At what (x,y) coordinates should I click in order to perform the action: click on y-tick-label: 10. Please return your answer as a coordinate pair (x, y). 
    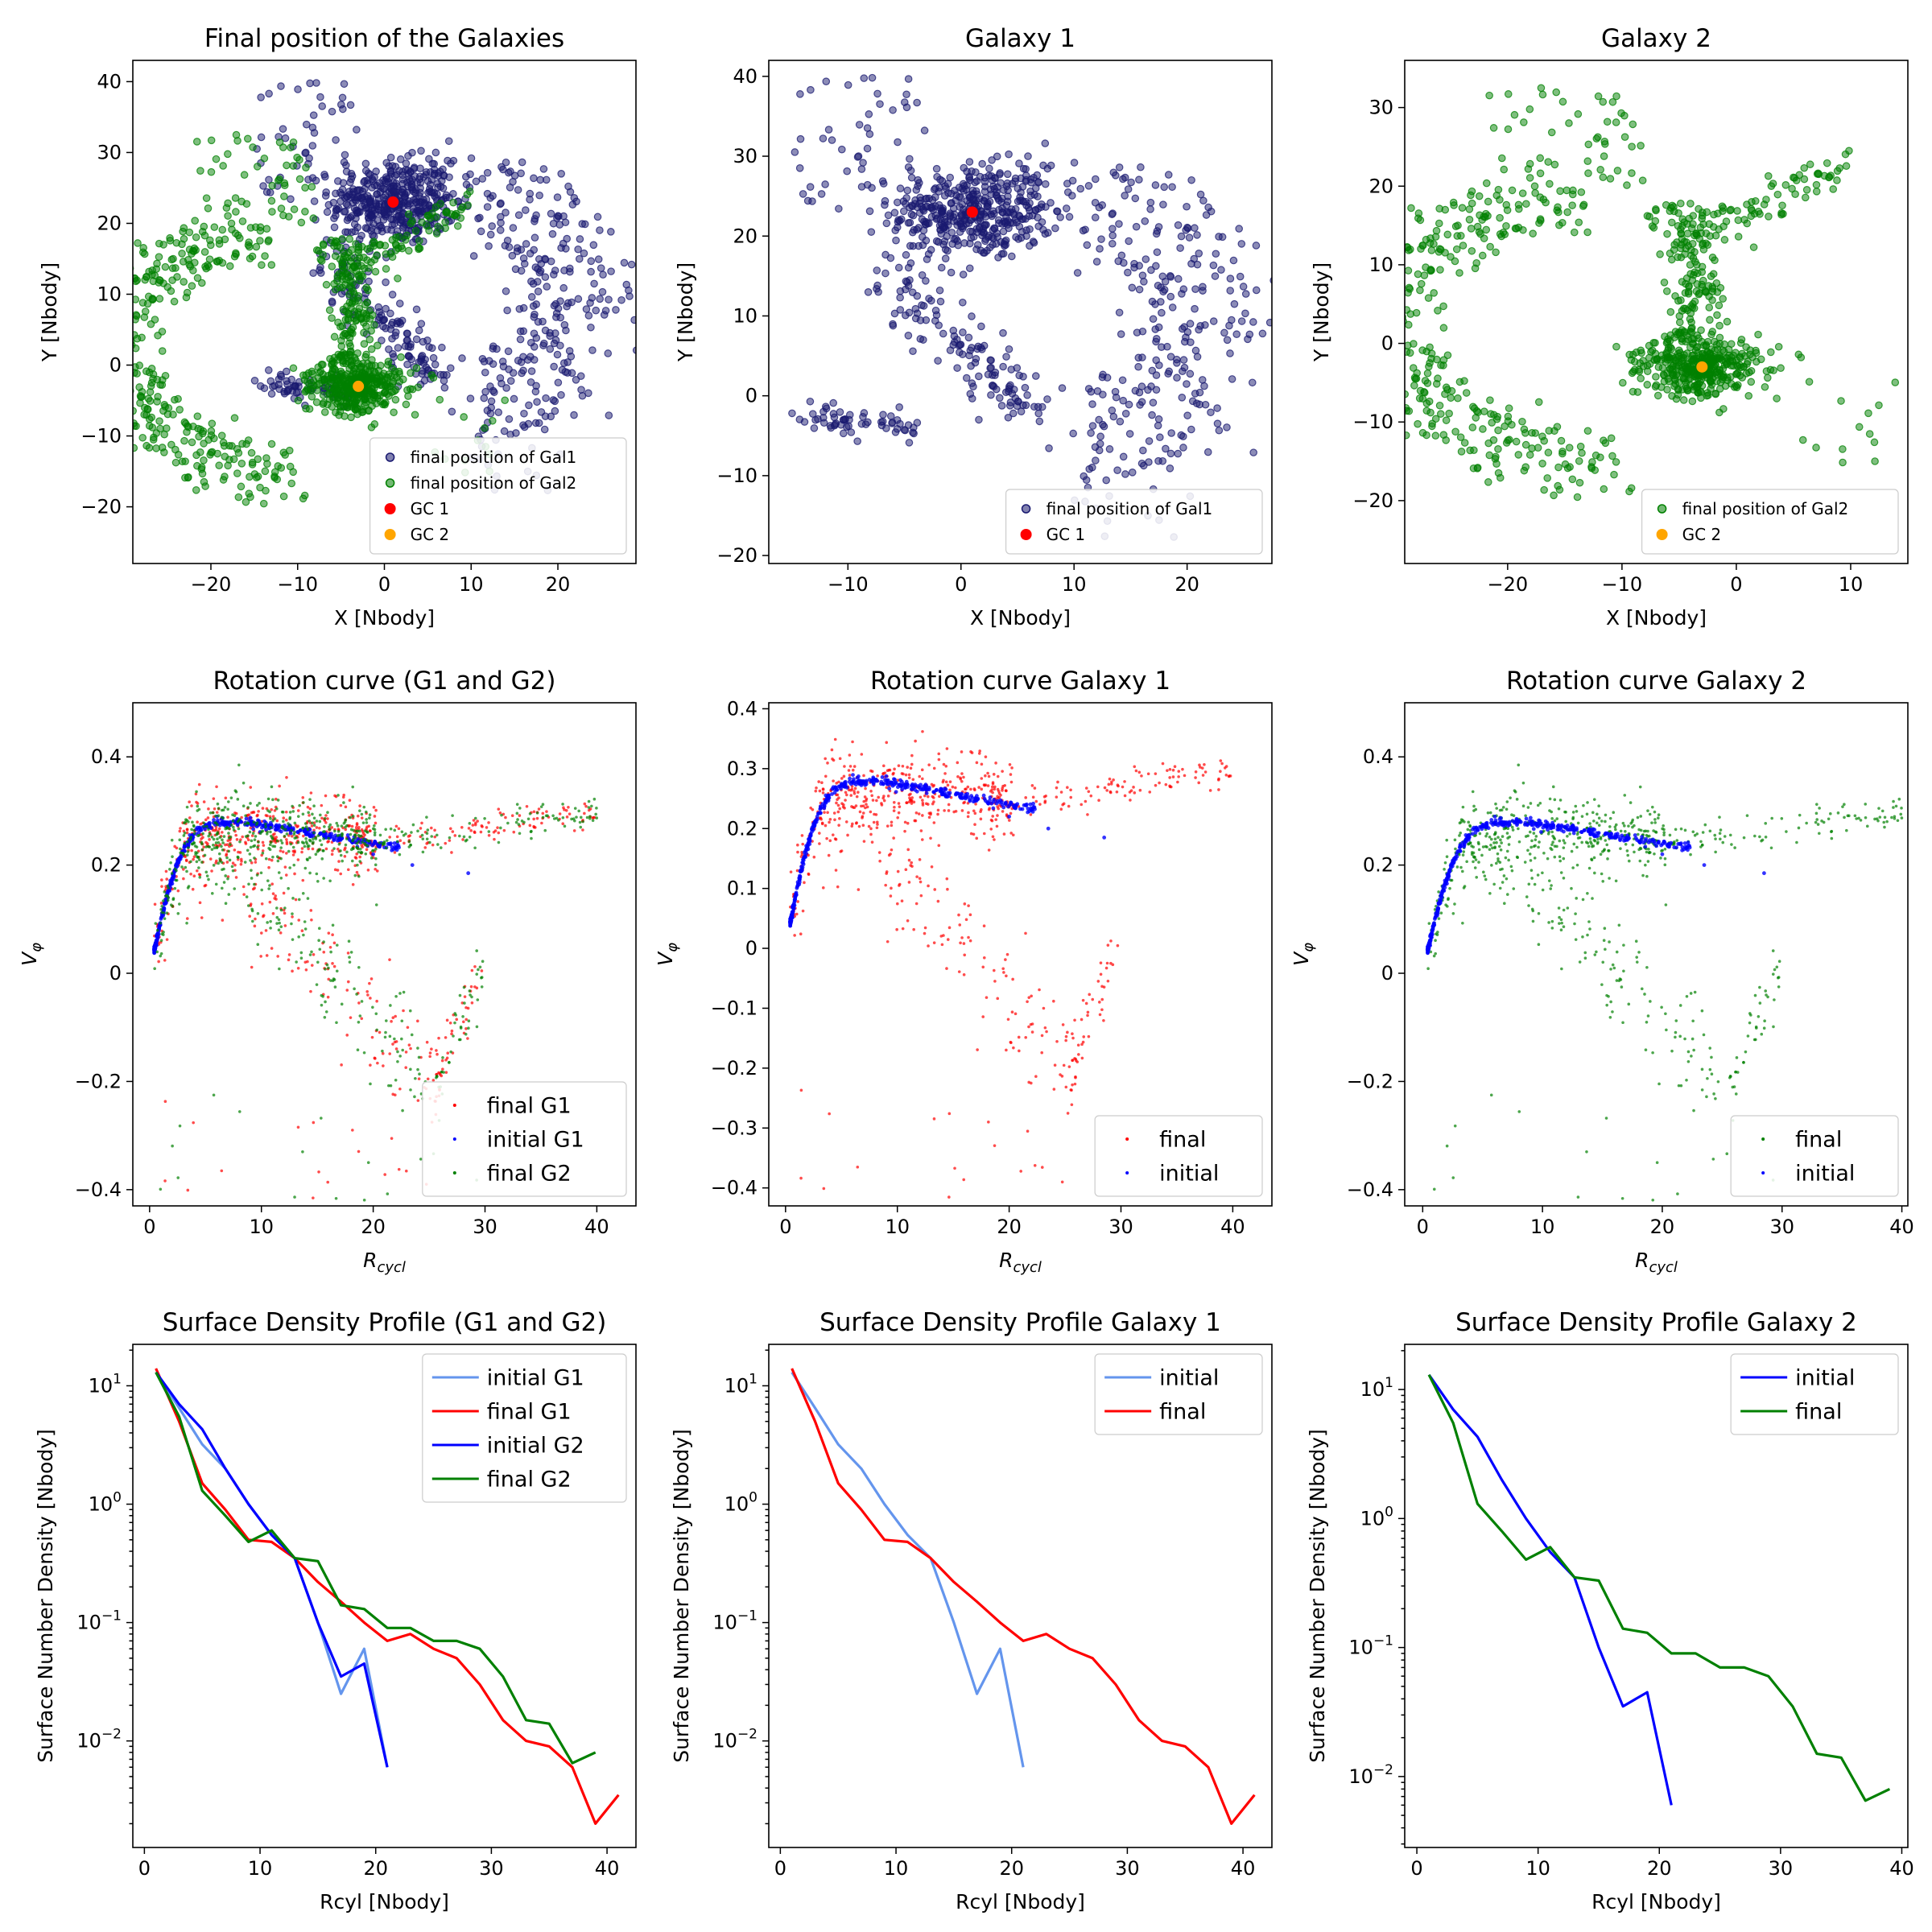
    Looking at the image, I should click on (1380, 265).